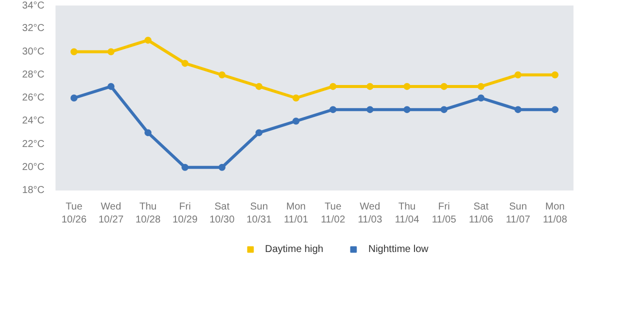 This screenshot has height=312, width=624. I want to click on x-tick-label: Fri 10/29, so click(185, 214).